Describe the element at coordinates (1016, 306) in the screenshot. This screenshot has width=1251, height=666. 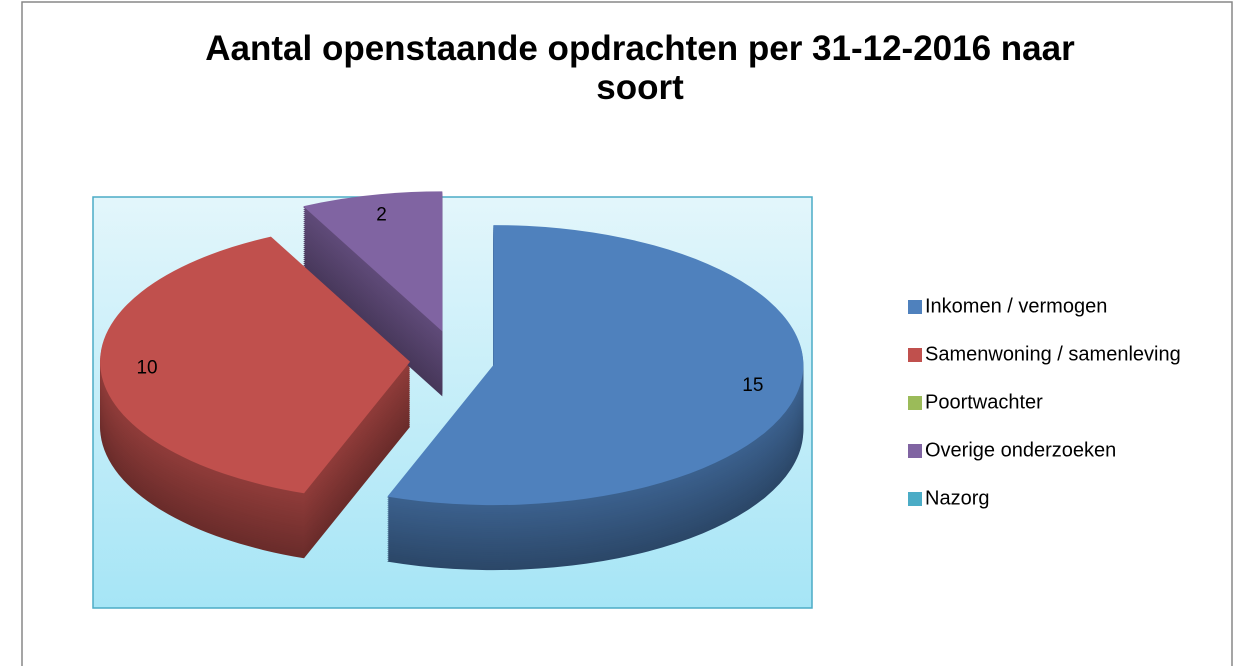
I see `legend-label: Inkomen / vermogen` at that location.